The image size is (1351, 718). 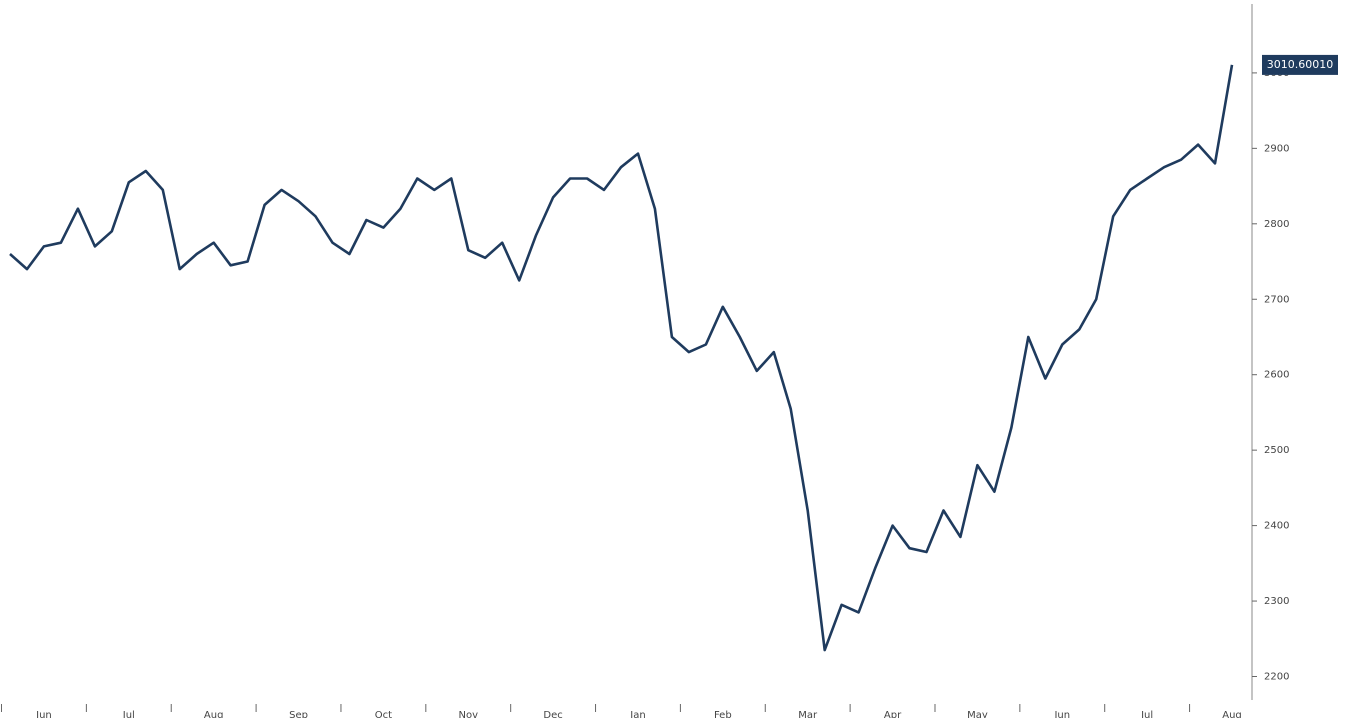 I want to click on y-tick-label: 2900, so click(x=1276, y=148).